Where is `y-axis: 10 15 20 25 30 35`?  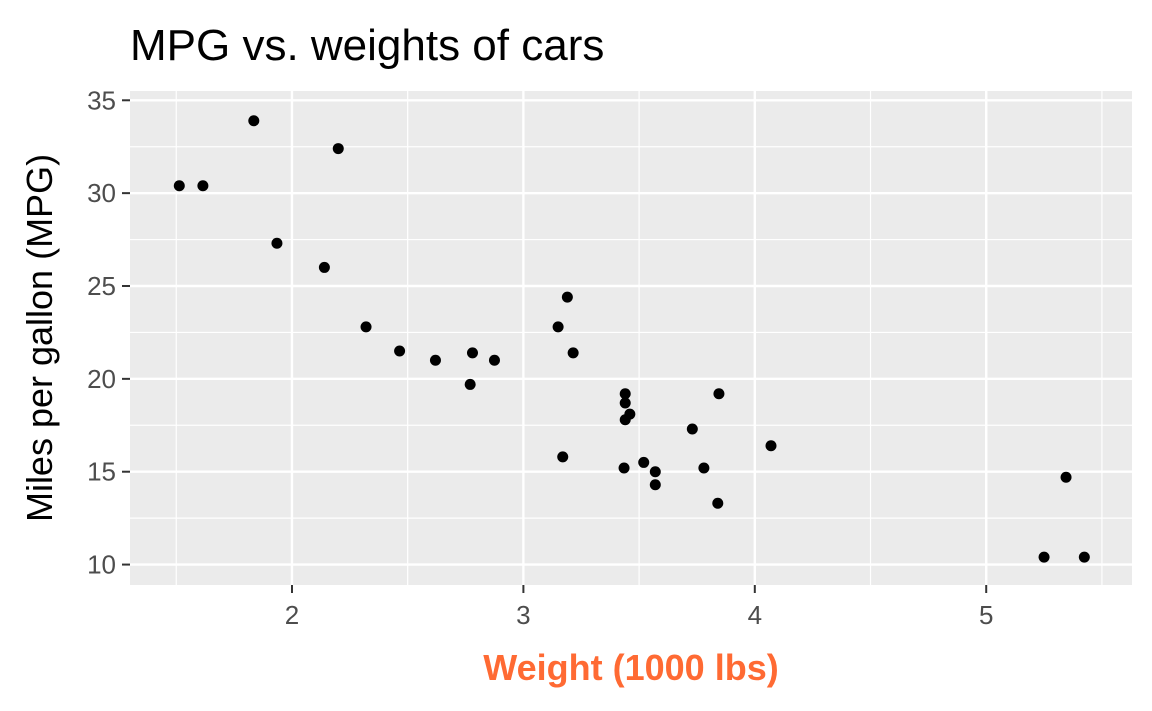
y-axis: 10 15 20 25 30 35 is located at coordinates (108, 332).